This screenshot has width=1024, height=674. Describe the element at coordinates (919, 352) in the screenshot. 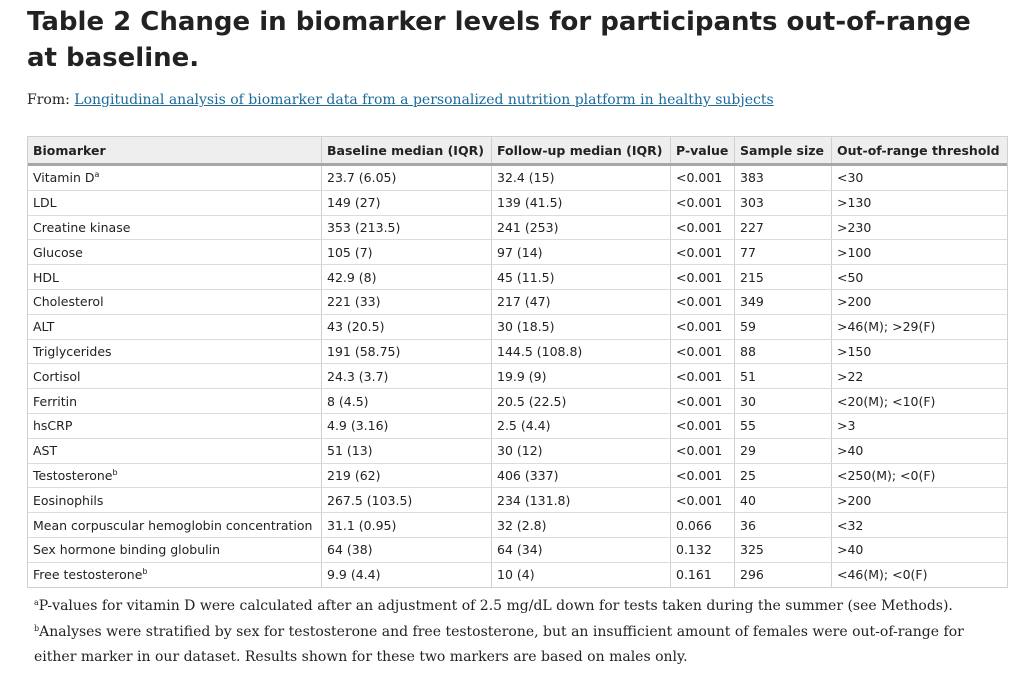

I see `cell-threshold: >150` at that location.